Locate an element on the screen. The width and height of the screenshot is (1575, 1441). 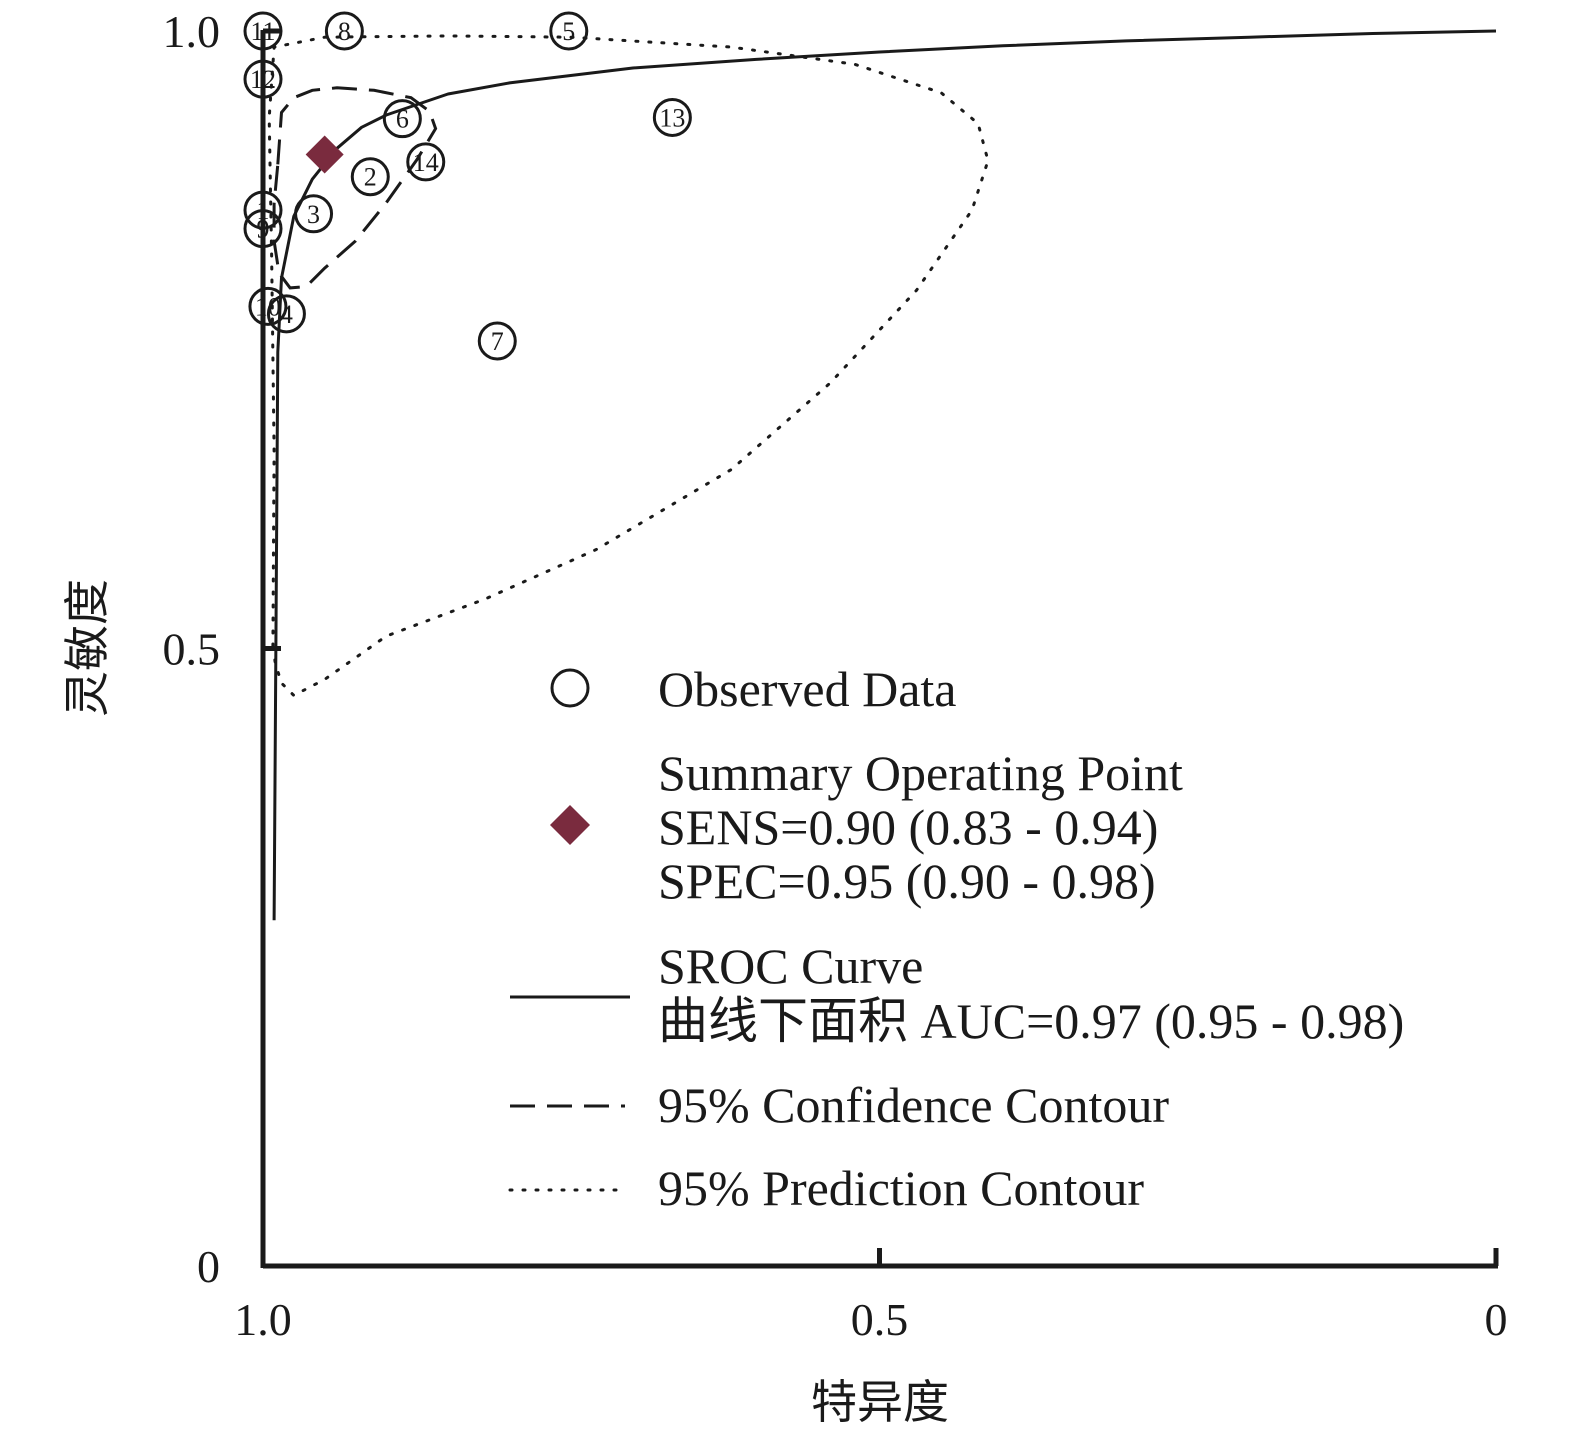
legend-confidence-label: 95% Confidence Contour is located at coordinates (913, 1105).